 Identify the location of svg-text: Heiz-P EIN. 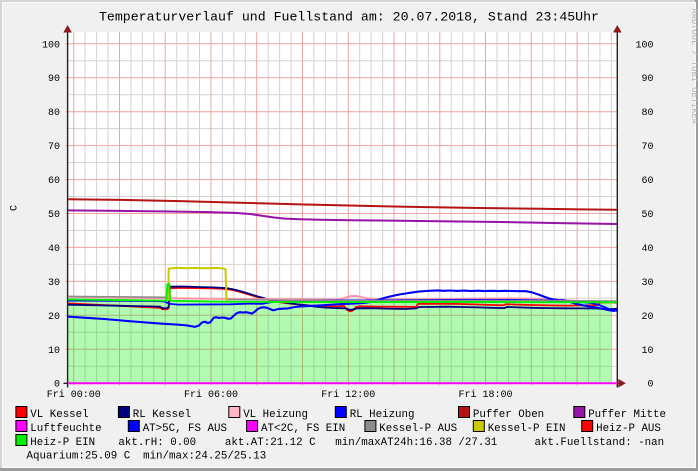
(62, 443).